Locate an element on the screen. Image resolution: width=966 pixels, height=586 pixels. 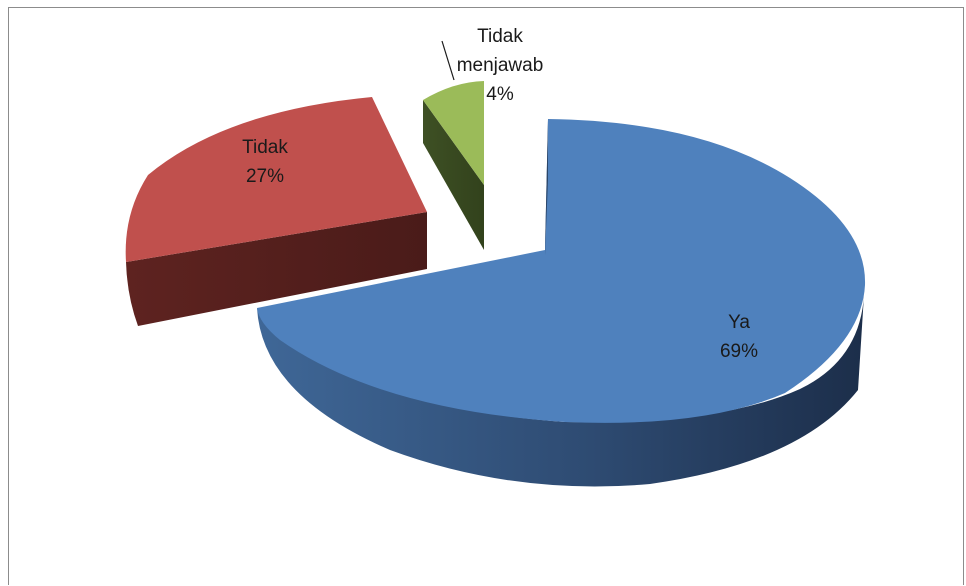
label-tidak-name: Tidak is located at coordinates (265, 147).